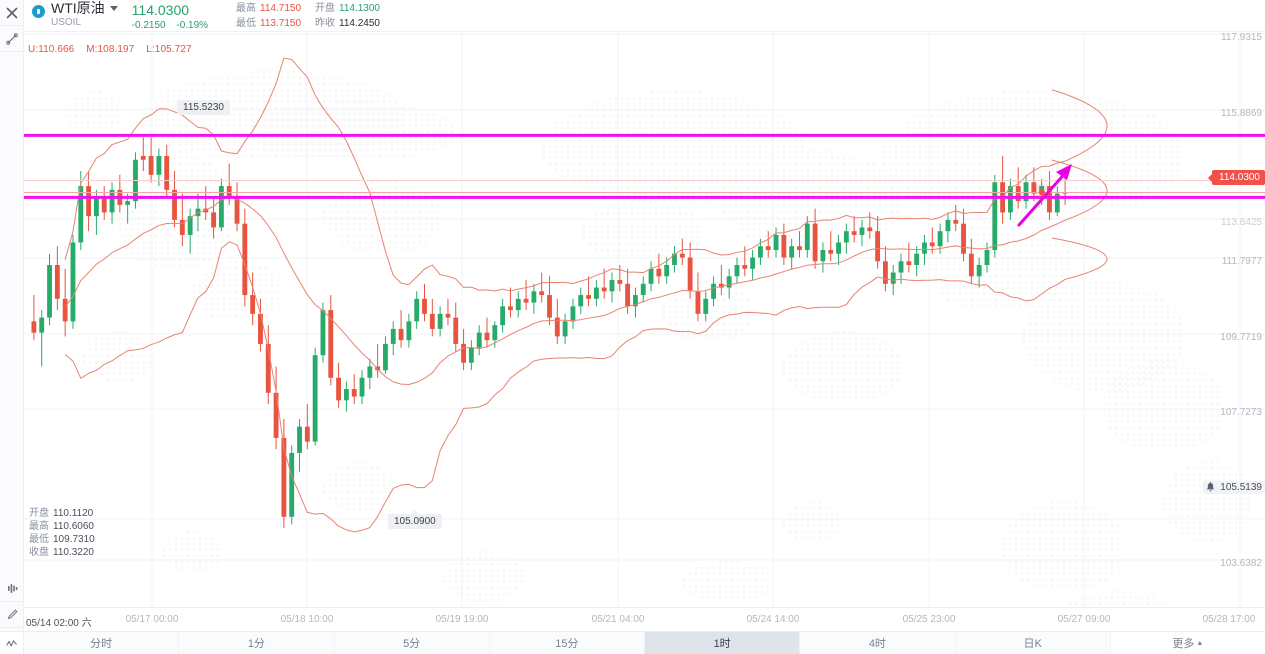 The height and width of the screenshot is (654, 1265). Describe the element at coordinates (12, 589) in the screenshot. I see `volume-icon` at that location.